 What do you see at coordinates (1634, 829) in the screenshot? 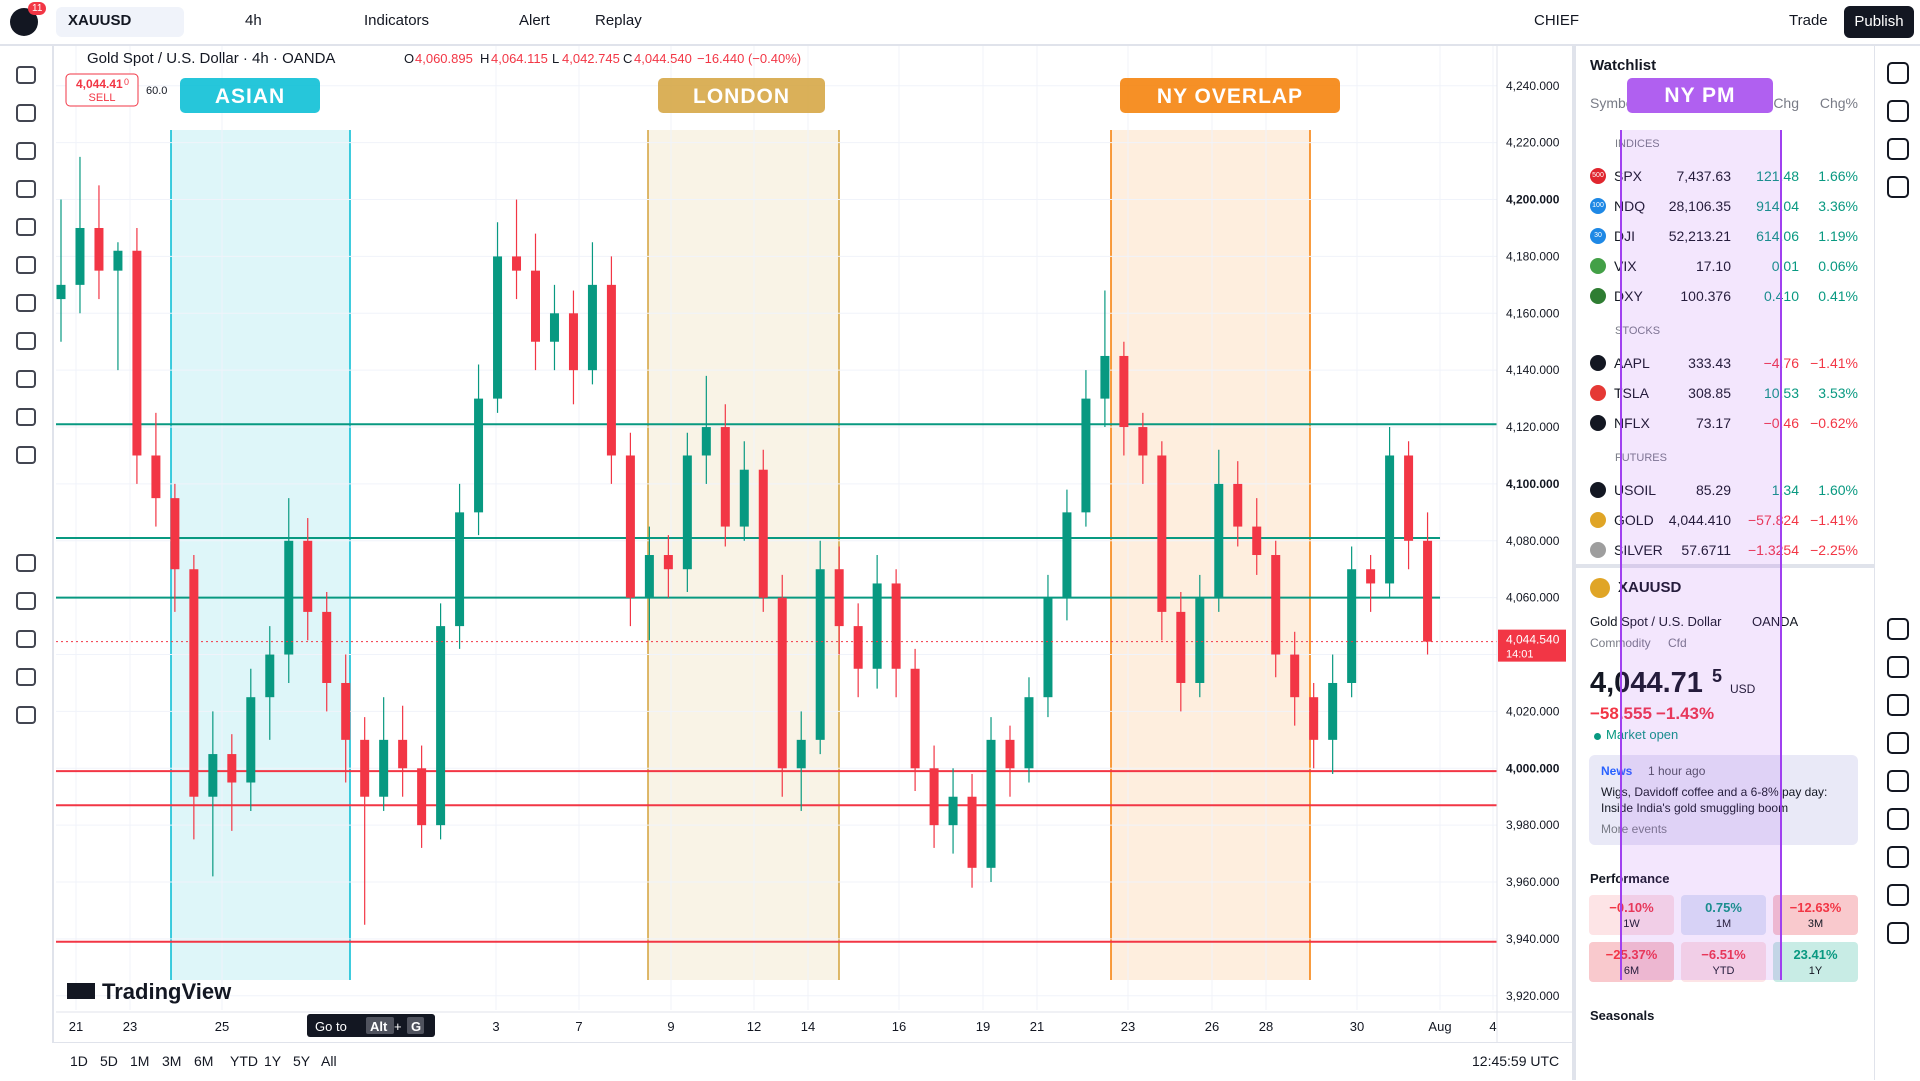
I see `news-more: More events` at bounding box center [1634, 829].